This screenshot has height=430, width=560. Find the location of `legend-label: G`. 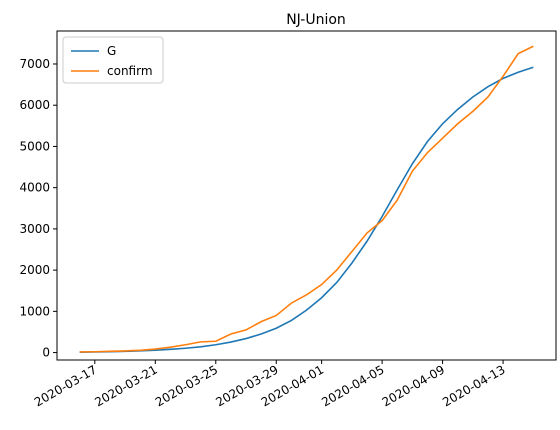

legend-label: G is located at coordinates (111, 51).